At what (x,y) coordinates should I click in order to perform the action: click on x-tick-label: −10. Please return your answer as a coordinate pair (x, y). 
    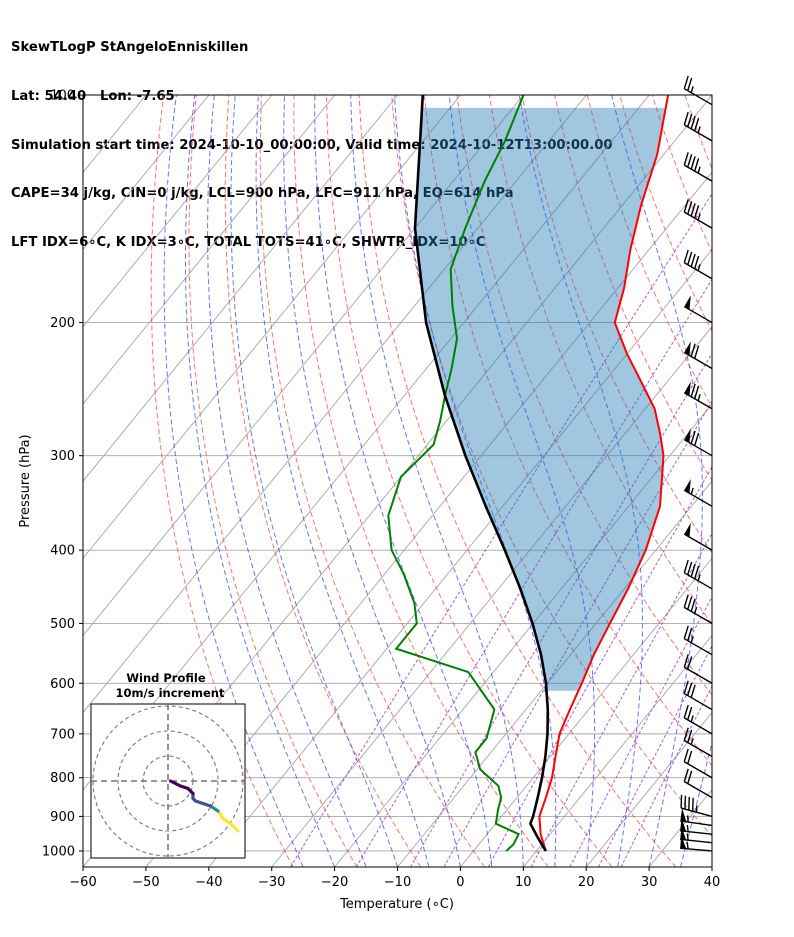
    Looking at the image, I should click on (397, 882).